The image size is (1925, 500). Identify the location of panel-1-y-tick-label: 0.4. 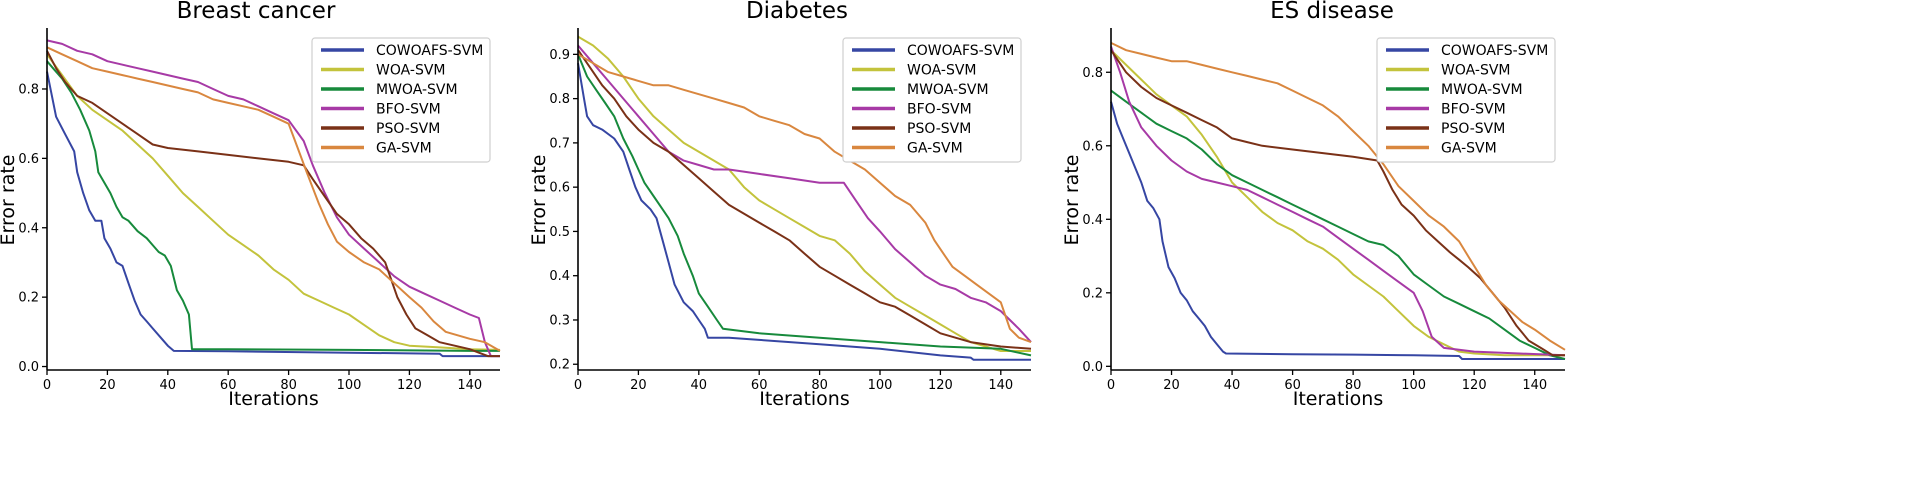
(28, 228).